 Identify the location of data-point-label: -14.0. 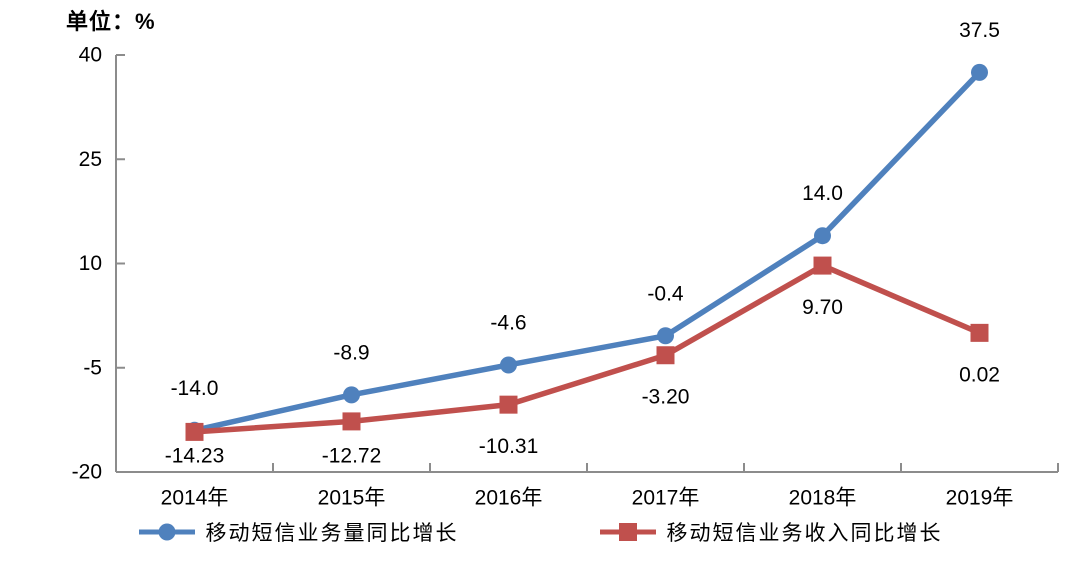
(195, 388).